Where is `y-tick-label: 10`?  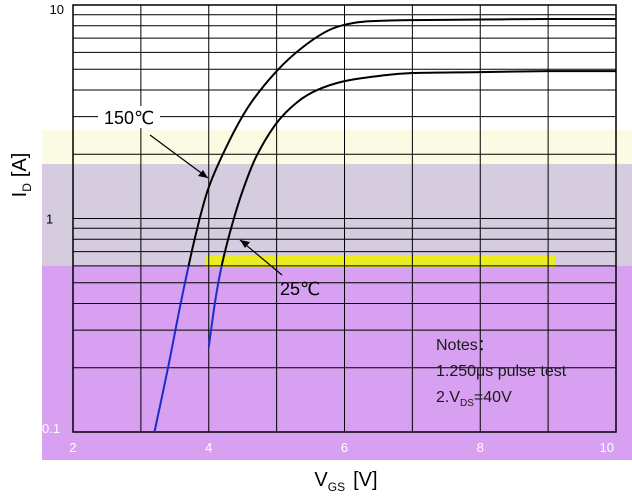 y-tick-label: 10 is located at coordinates (57, 9).